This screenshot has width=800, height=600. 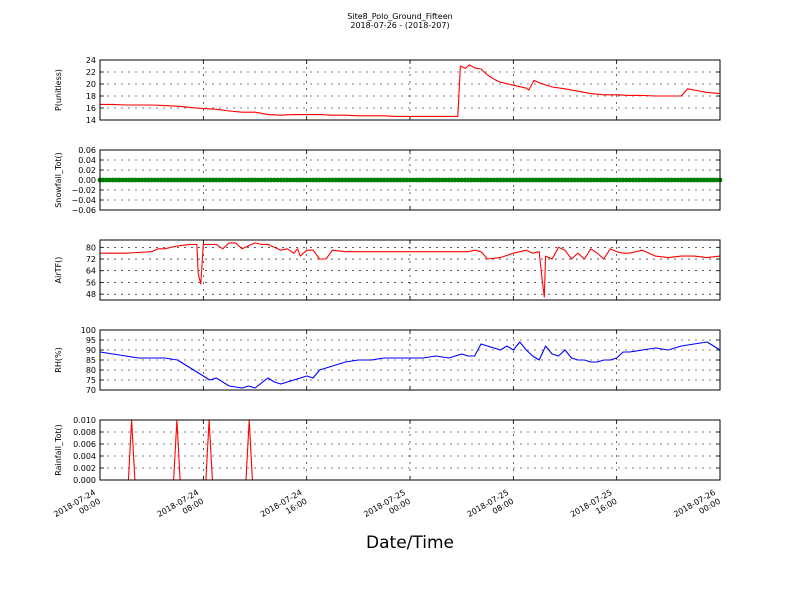 I want to click on x-tick-label: 2018-07-2416:00, so click(x=284, y=508).